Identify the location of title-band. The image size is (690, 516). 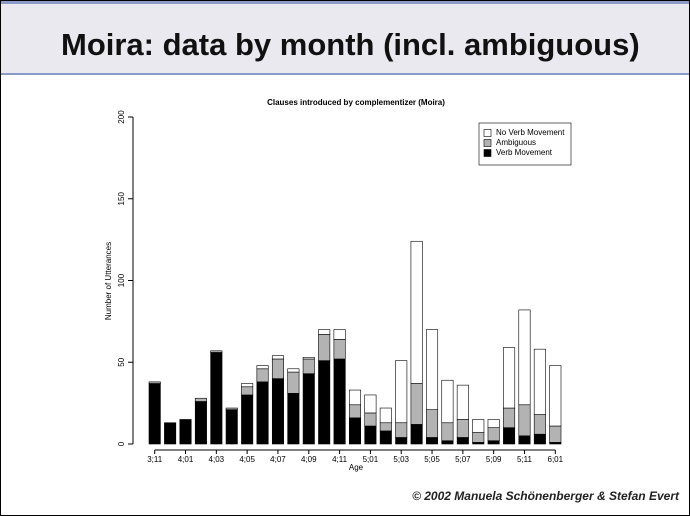
(345, 38).